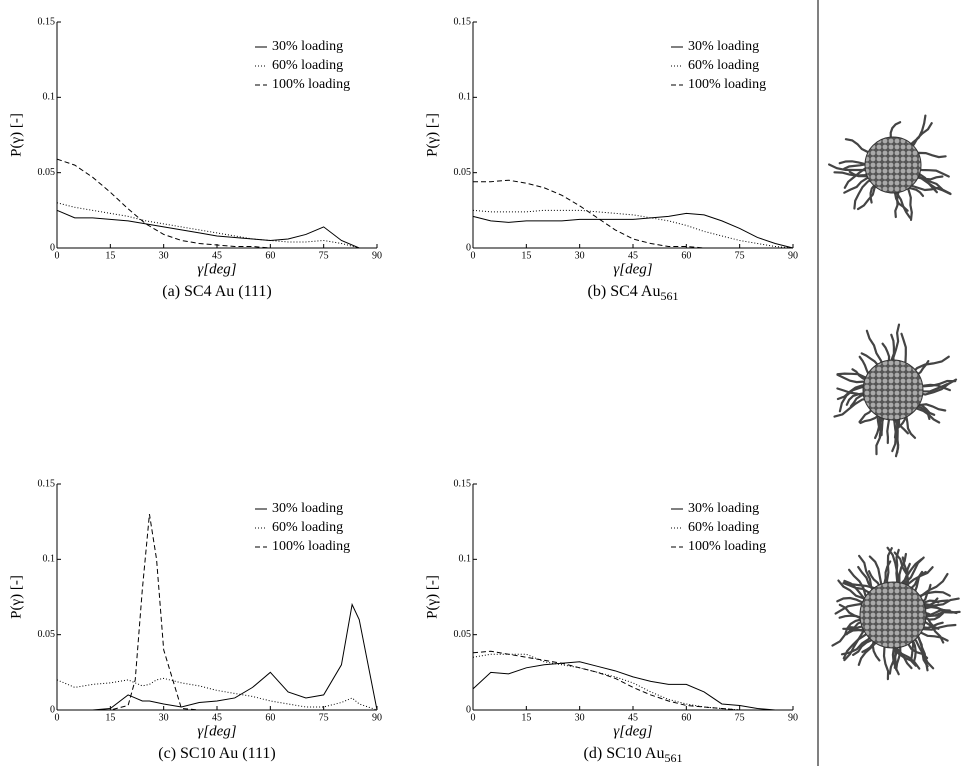 The height and width of the screenshot is (766, 972). Describe the element at coordinates (624, 291) in the screenshot. I see `caption-text: (b) SC4 Au` at that location.